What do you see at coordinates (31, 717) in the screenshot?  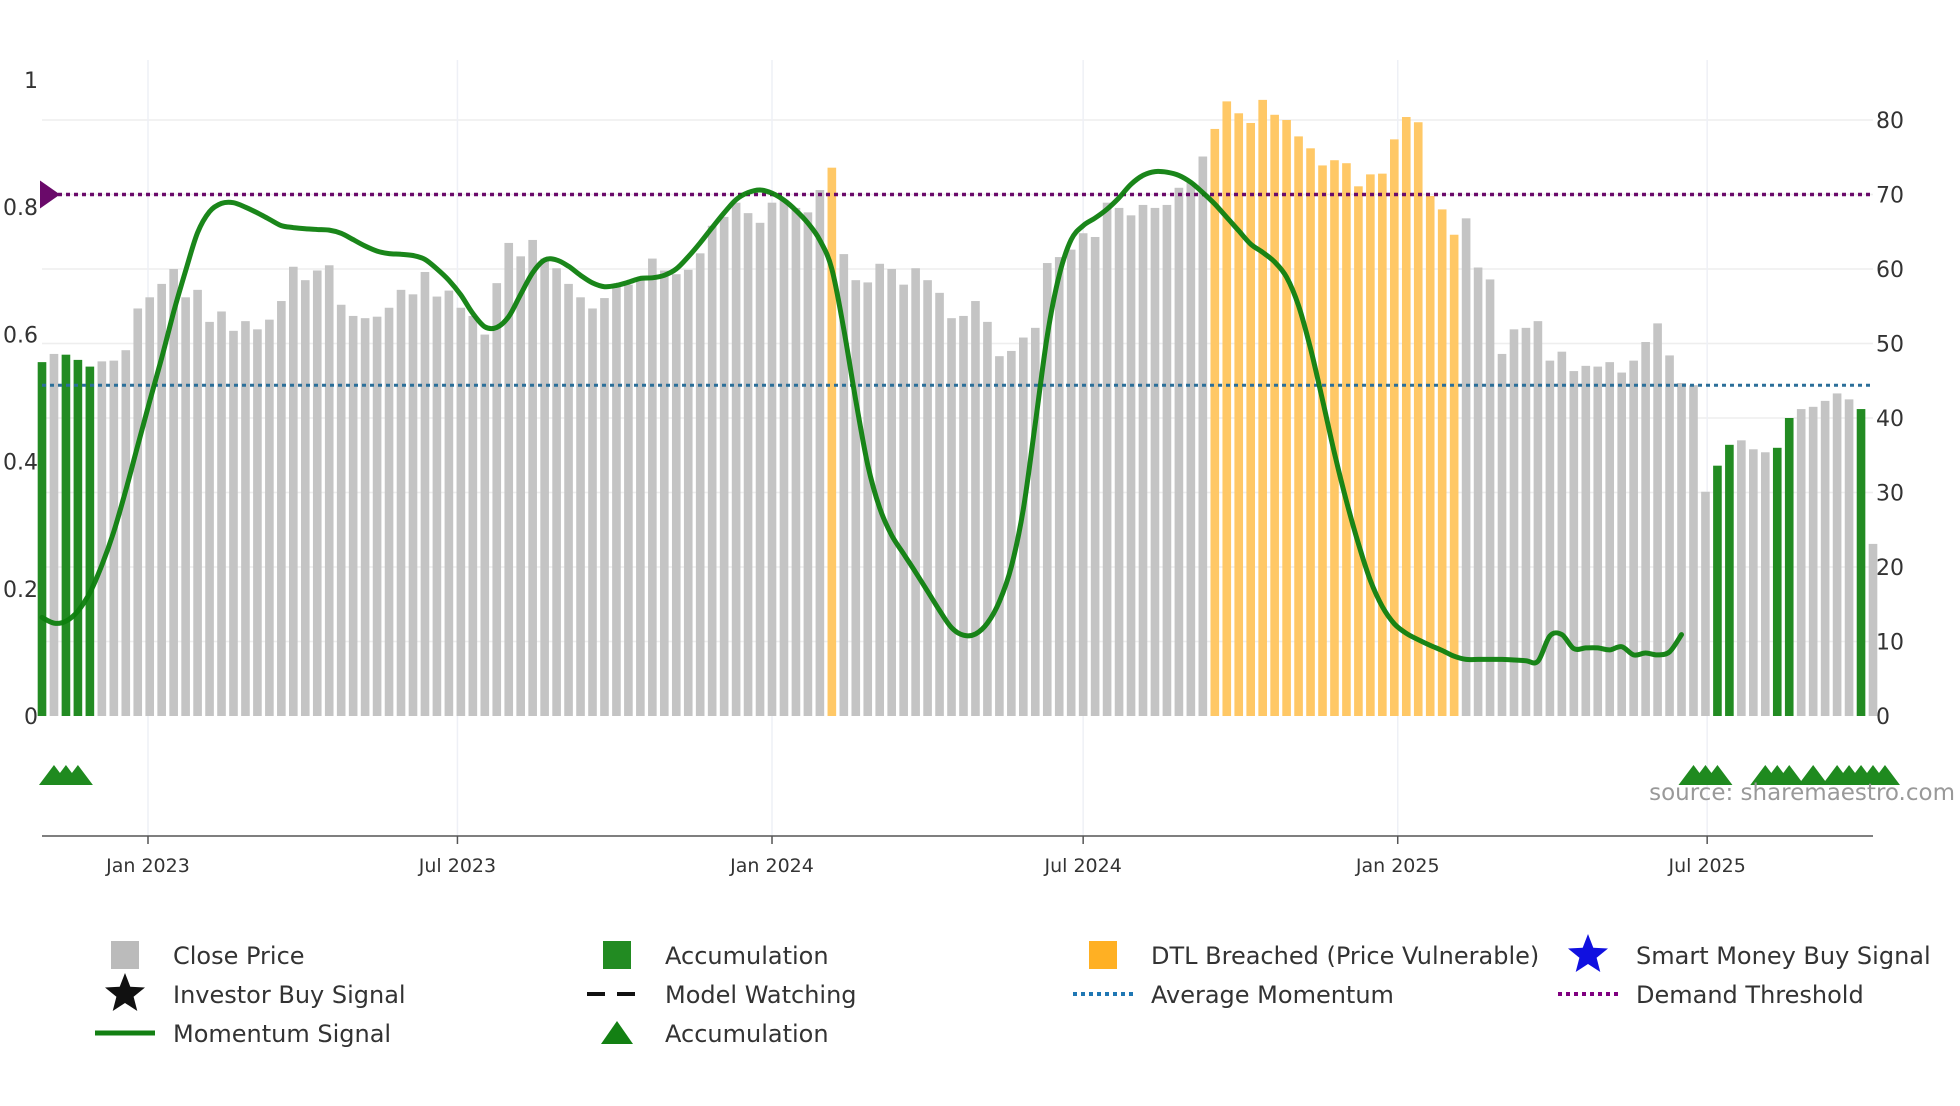 I see `left-tick-label: 0` at bounding box center [31, 717].